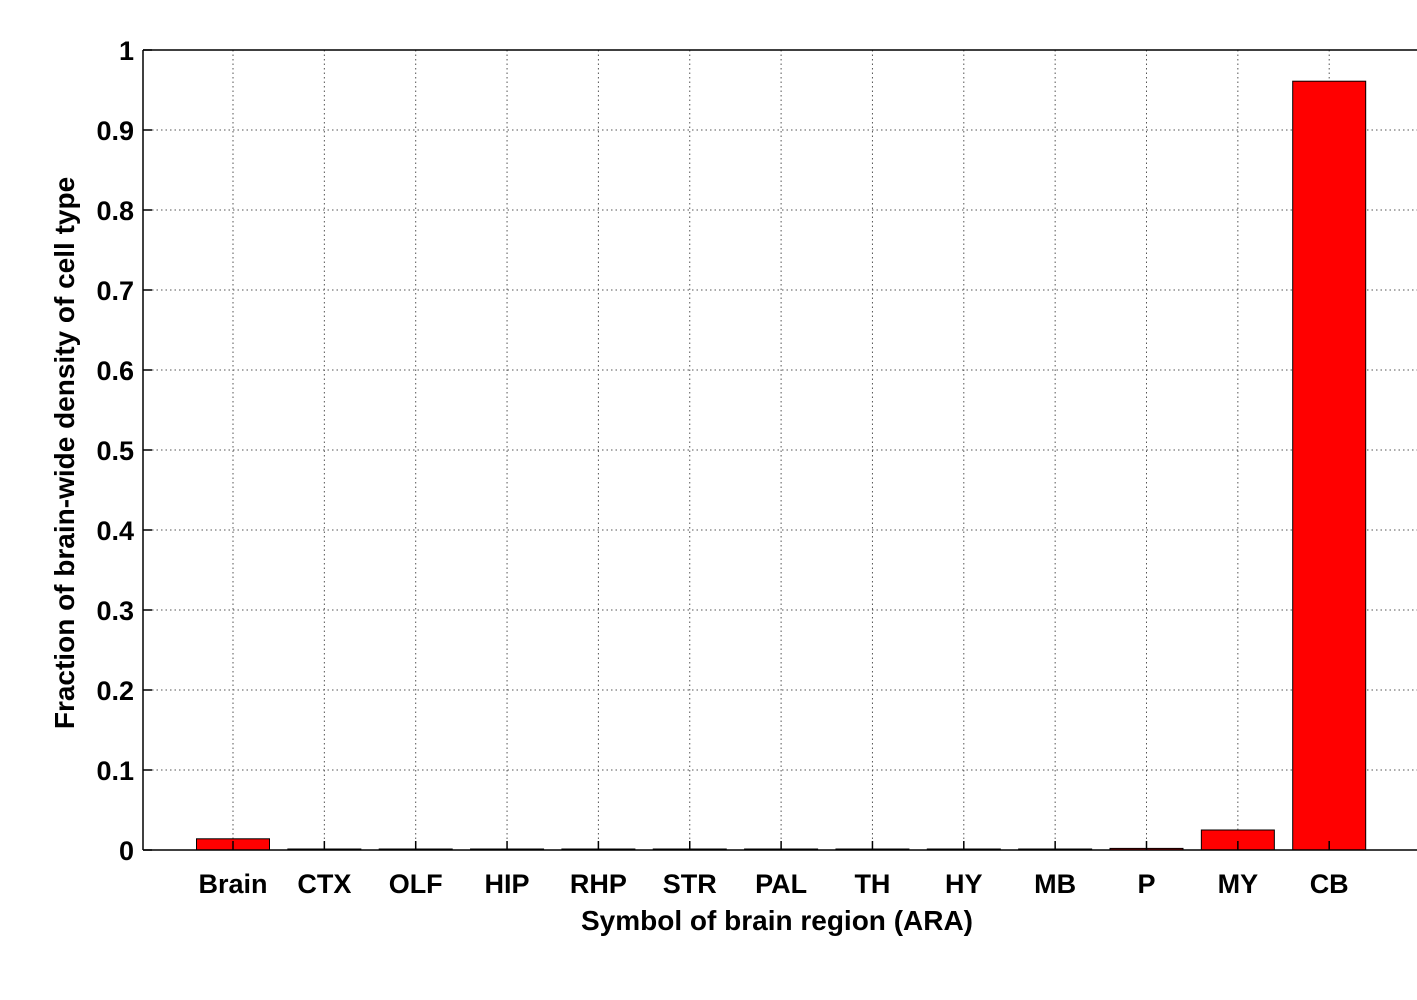 The height and width of the screenshot is (1000, 1417). Describe the element at coordinates (1238, 884) in the screenshot. I see `x-tick-label: MY` at that location.